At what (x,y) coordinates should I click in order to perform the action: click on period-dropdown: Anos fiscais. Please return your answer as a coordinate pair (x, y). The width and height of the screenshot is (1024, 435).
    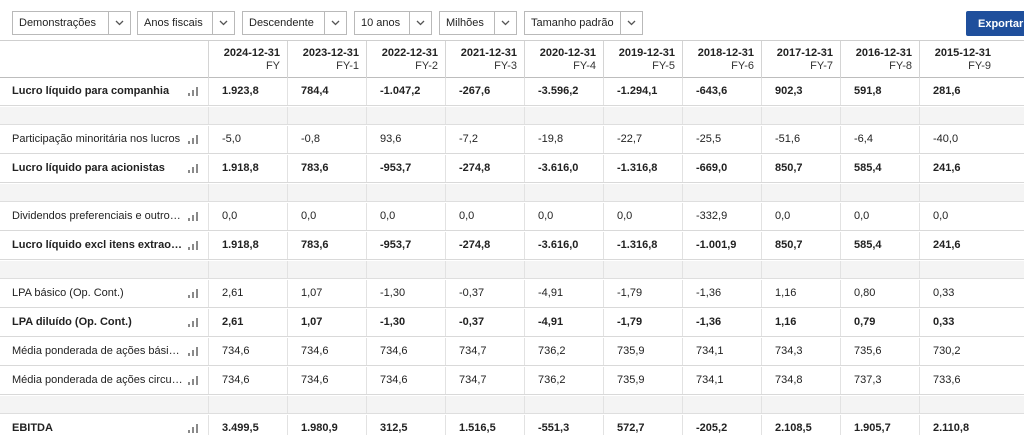
    Looking at the image, I should click on (186, 23).